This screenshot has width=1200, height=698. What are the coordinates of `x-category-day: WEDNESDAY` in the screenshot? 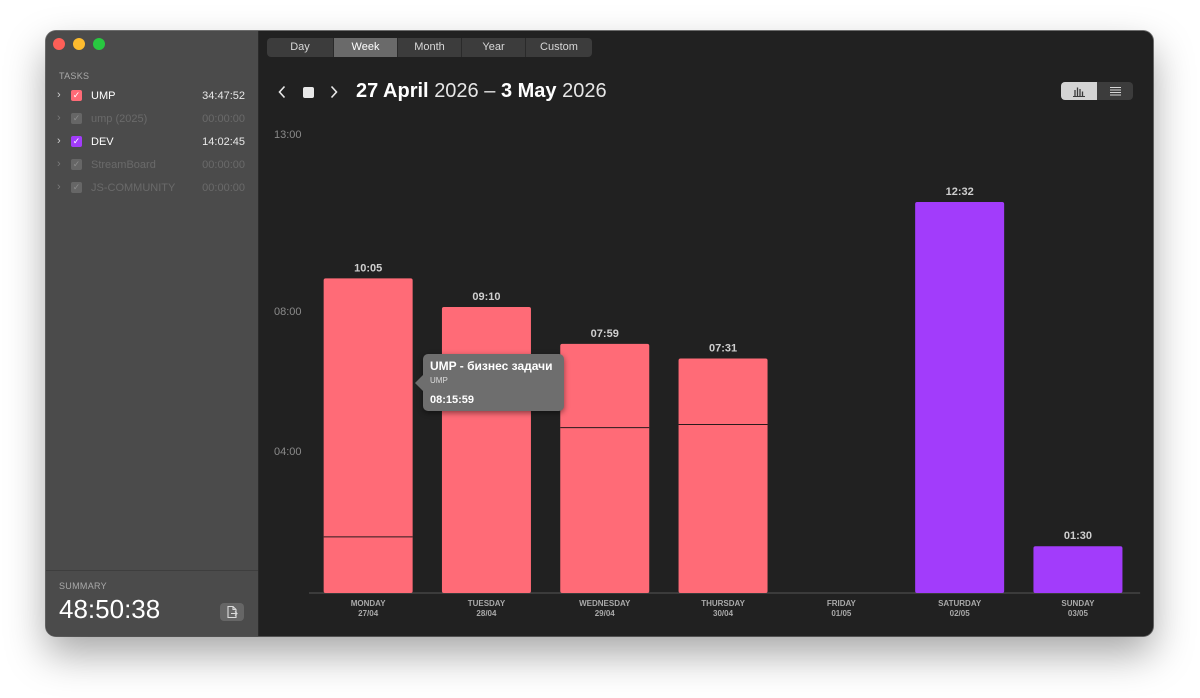 It's located at (605, 603).